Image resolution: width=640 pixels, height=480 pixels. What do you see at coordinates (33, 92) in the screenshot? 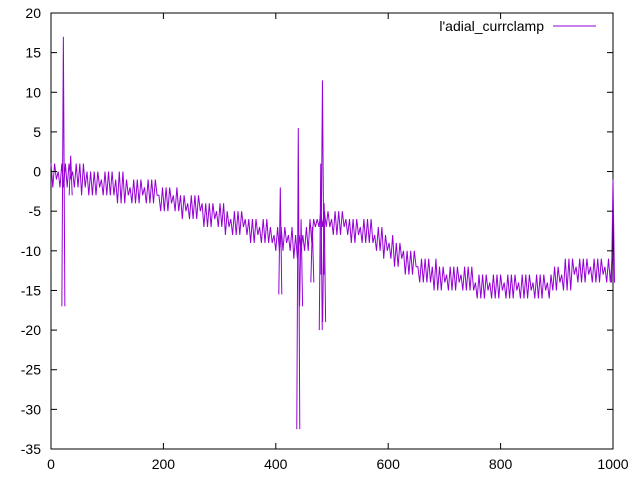
I see `y-tick-label: 10` at bounding box center [33, 92].